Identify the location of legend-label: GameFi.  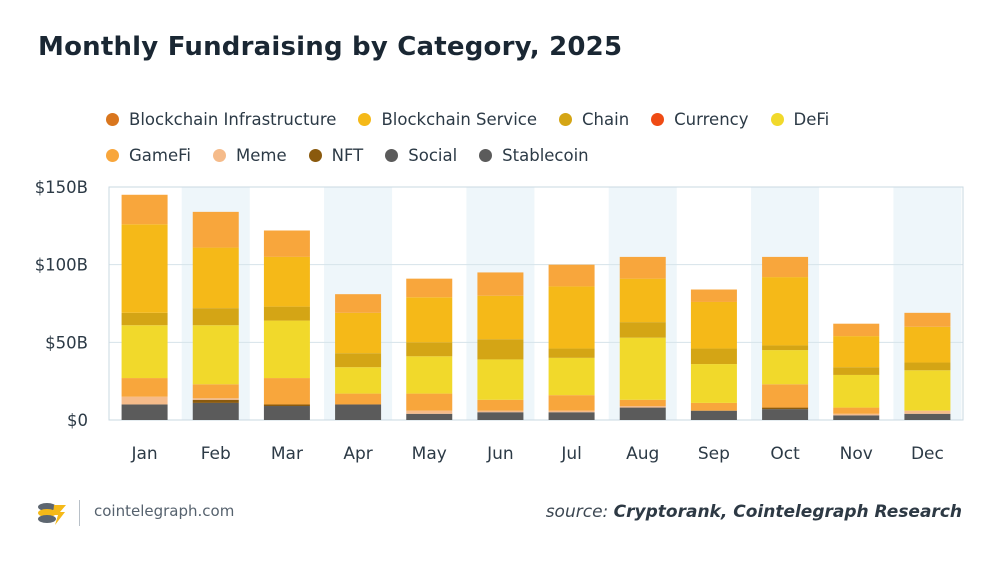
(160, 155).